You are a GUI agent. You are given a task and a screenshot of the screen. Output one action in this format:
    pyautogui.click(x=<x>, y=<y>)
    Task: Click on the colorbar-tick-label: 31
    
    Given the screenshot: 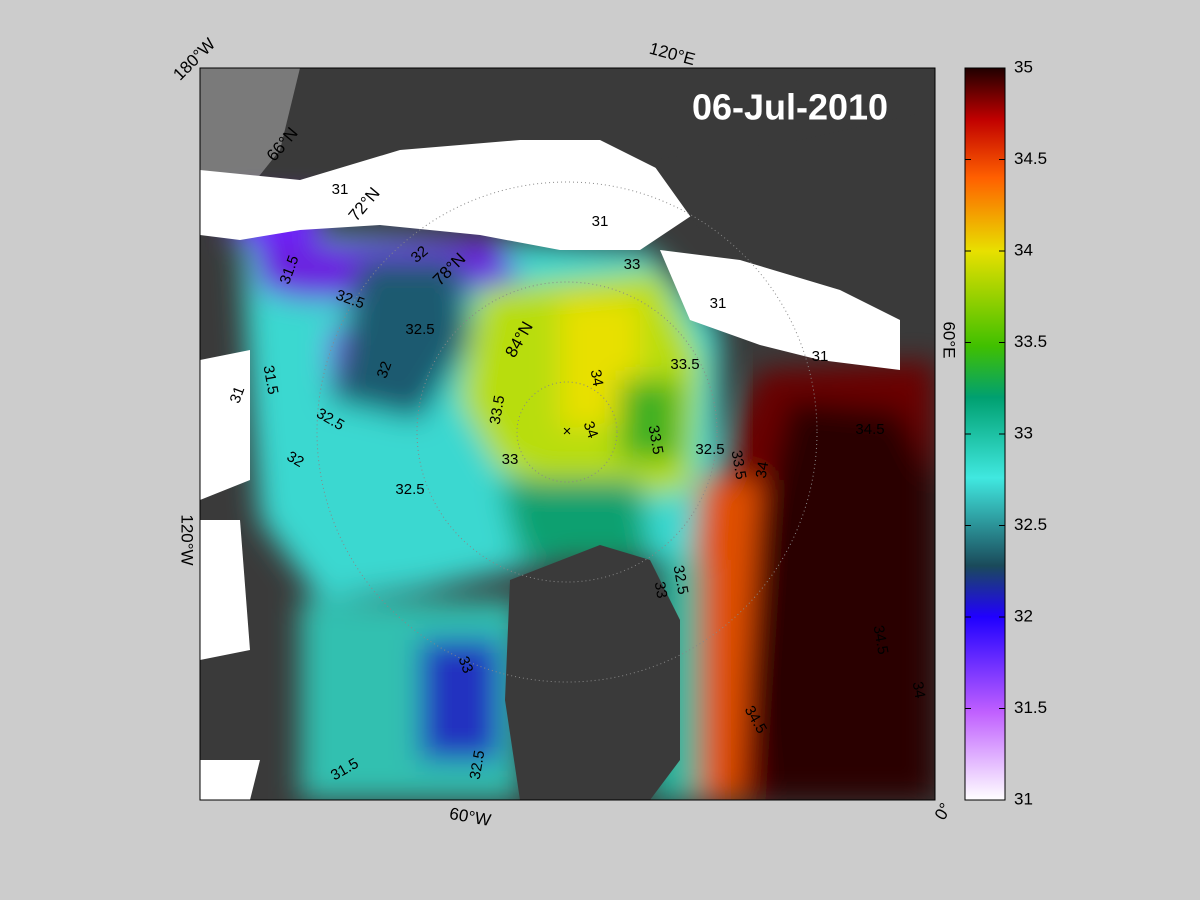 What is the action you would take?
    pyautogui.click(x=1023, y=798)
    